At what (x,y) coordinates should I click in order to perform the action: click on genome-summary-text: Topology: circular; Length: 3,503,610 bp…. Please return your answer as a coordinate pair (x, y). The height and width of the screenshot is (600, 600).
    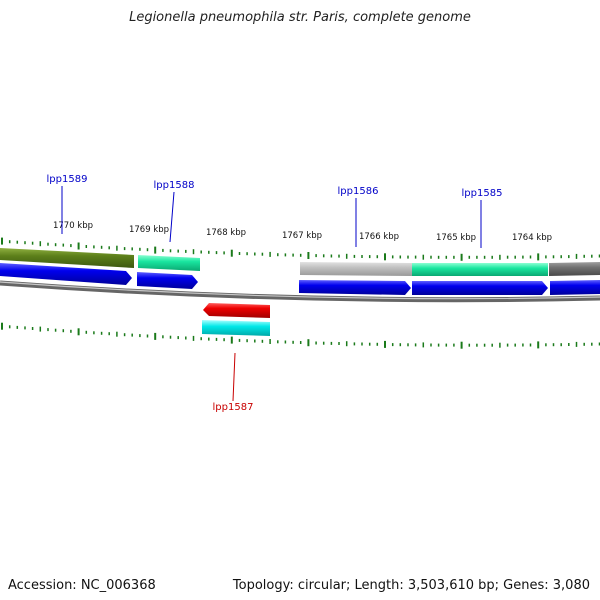
    Looking at the image, I should click on (411, 585).